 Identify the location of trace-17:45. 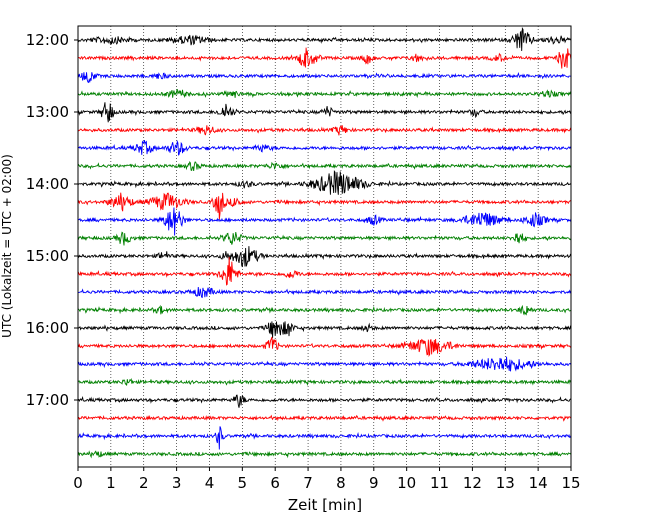
(324, 454).